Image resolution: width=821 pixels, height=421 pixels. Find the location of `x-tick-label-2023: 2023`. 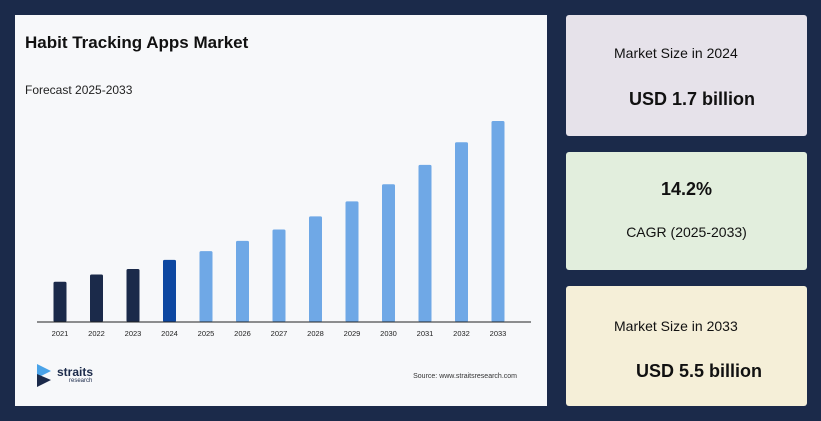

x-tick-label-2023: 2023 is located at coordinates (133, 333).